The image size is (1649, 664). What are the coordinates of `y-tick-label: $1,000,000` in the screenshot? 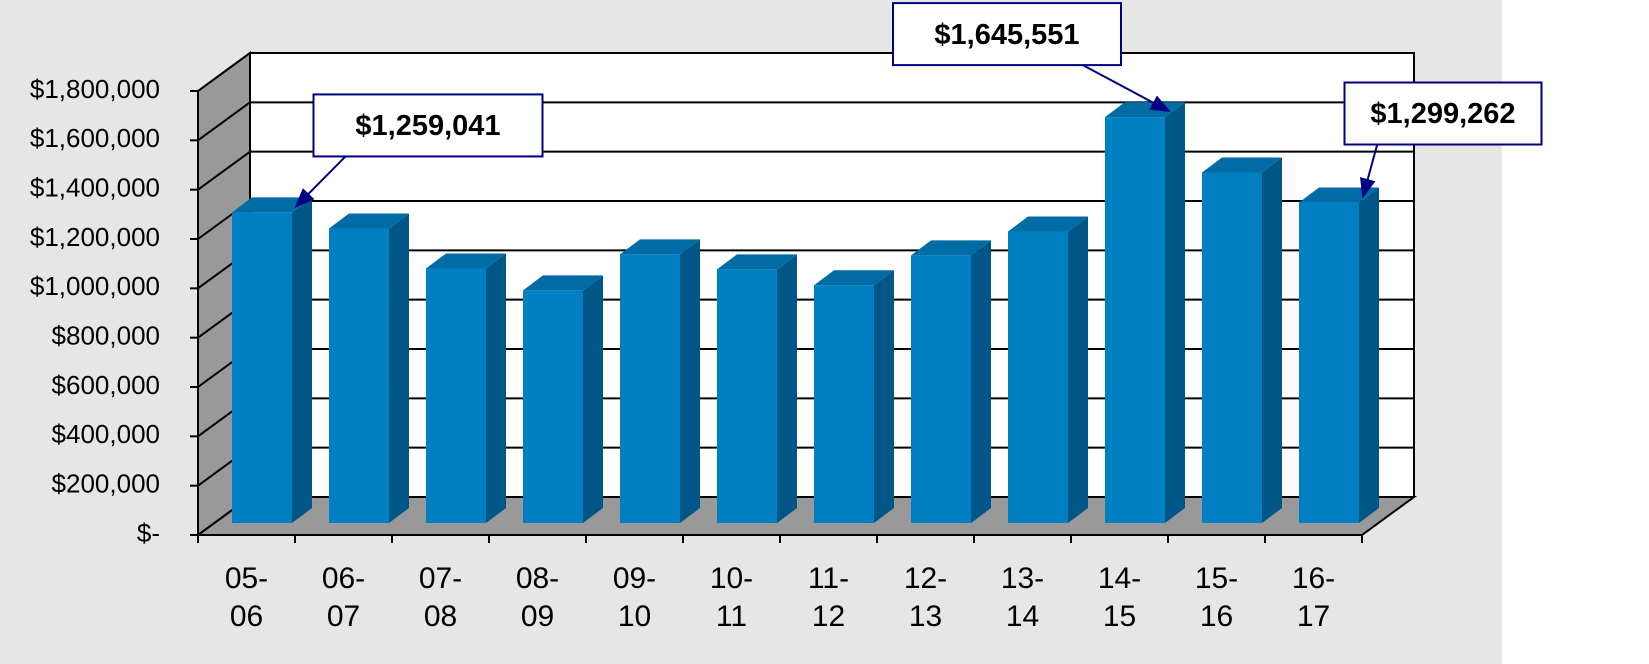 It's located at (95, 286).